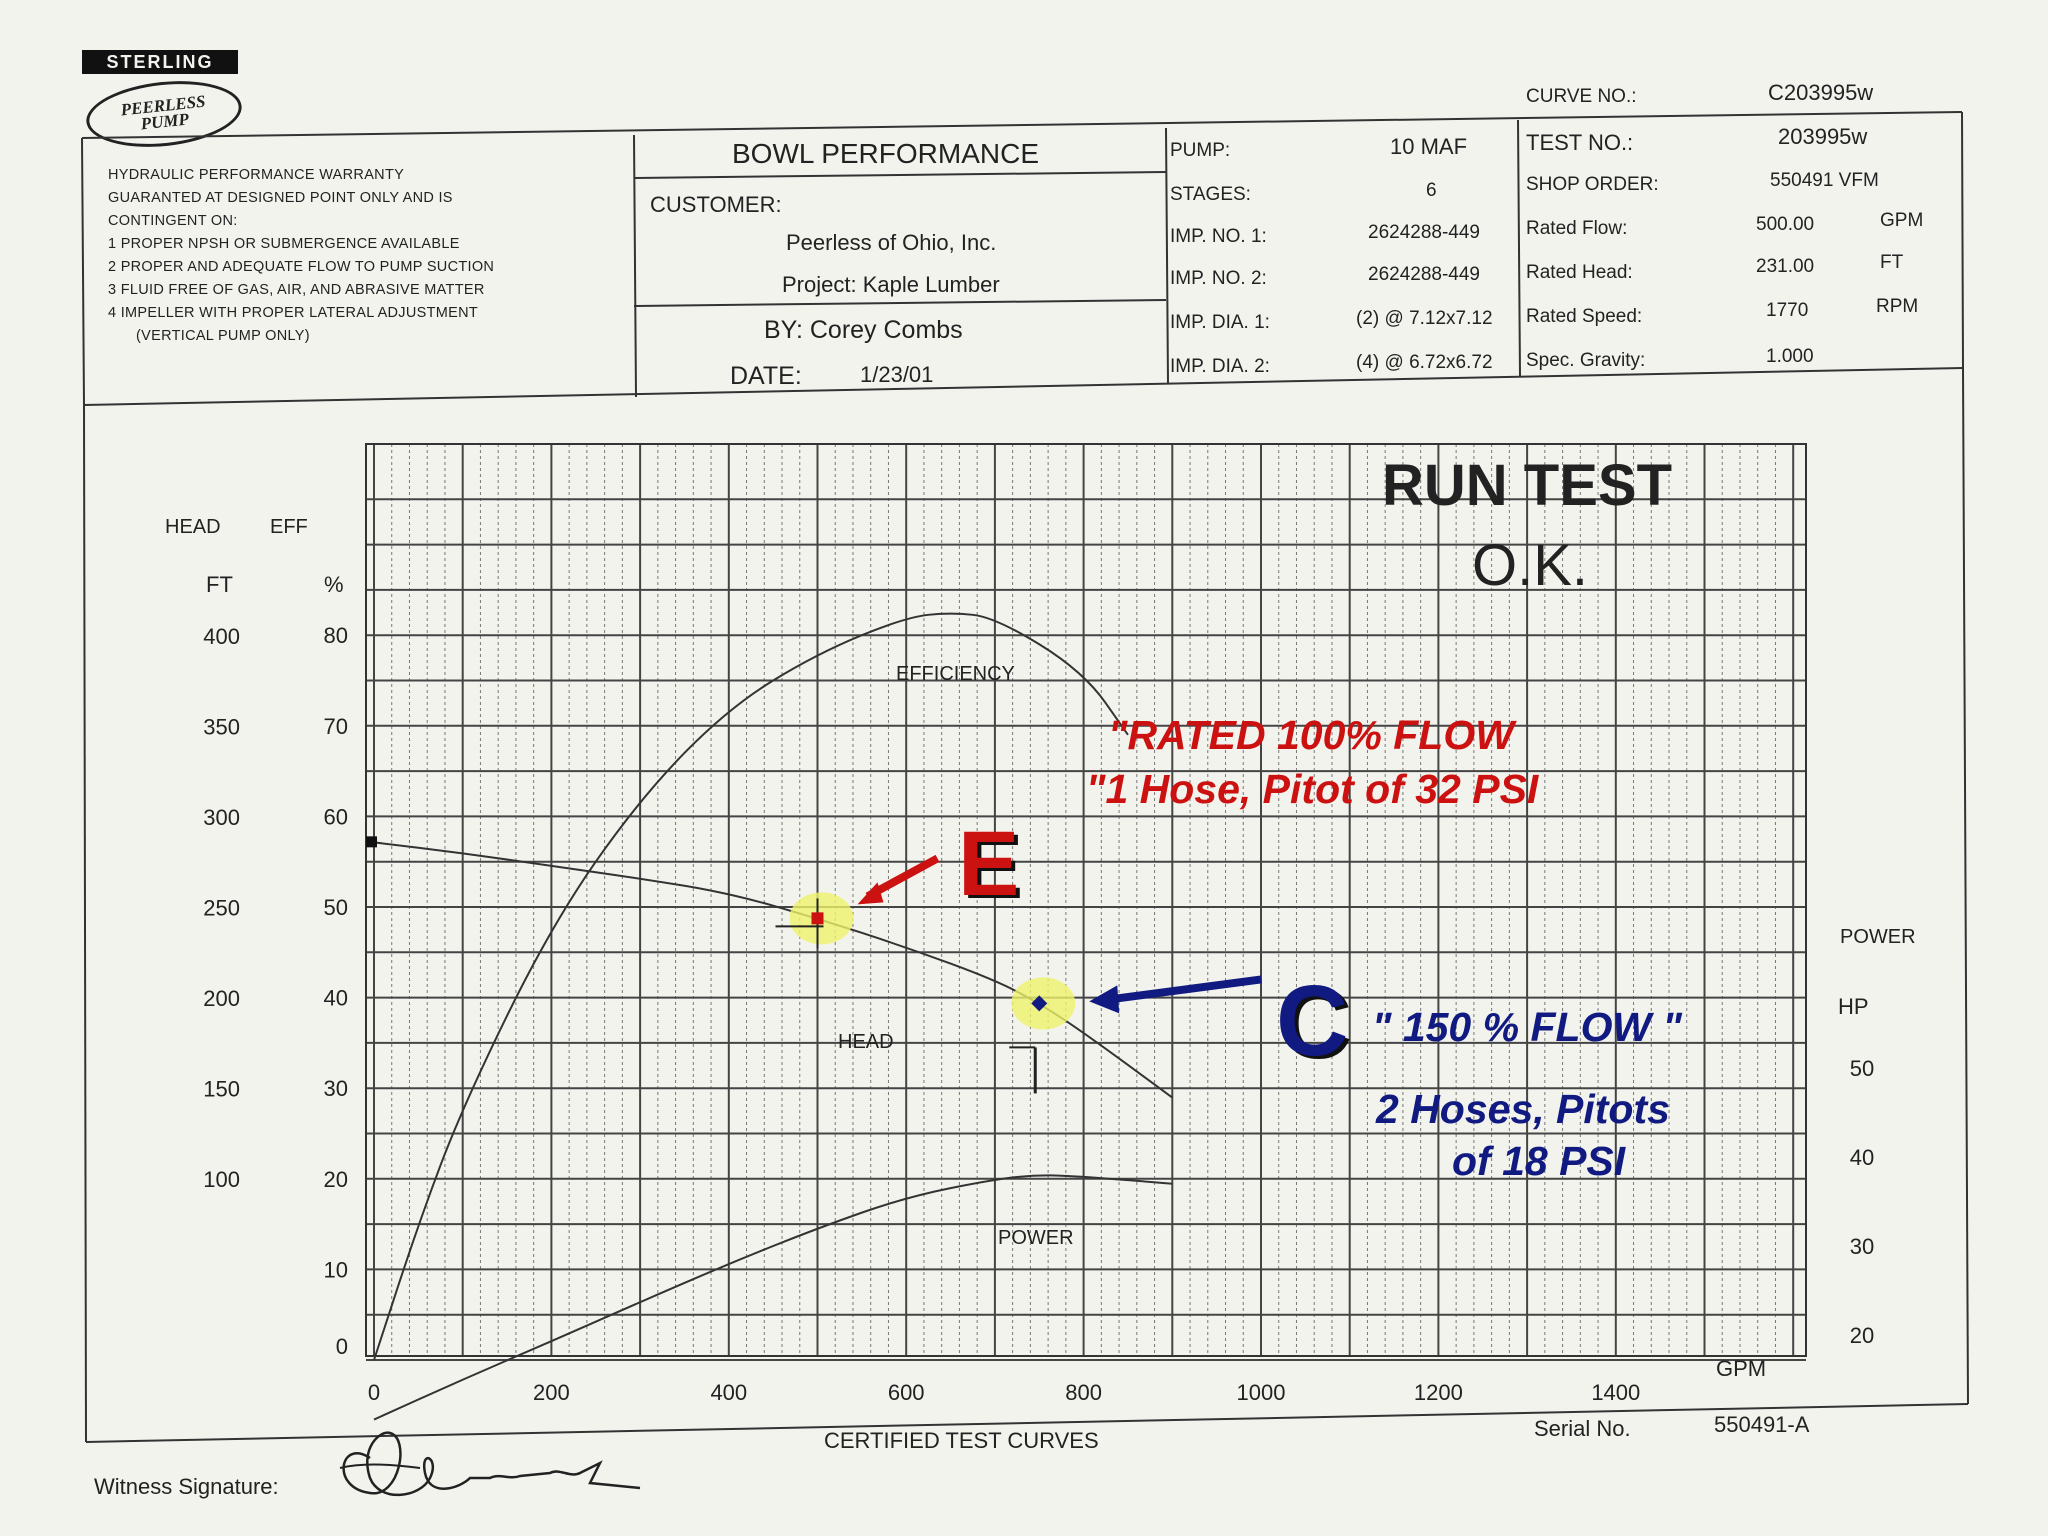  I want to click on customer-name: Peerless of Ohio, Inc., so click(891, 242).